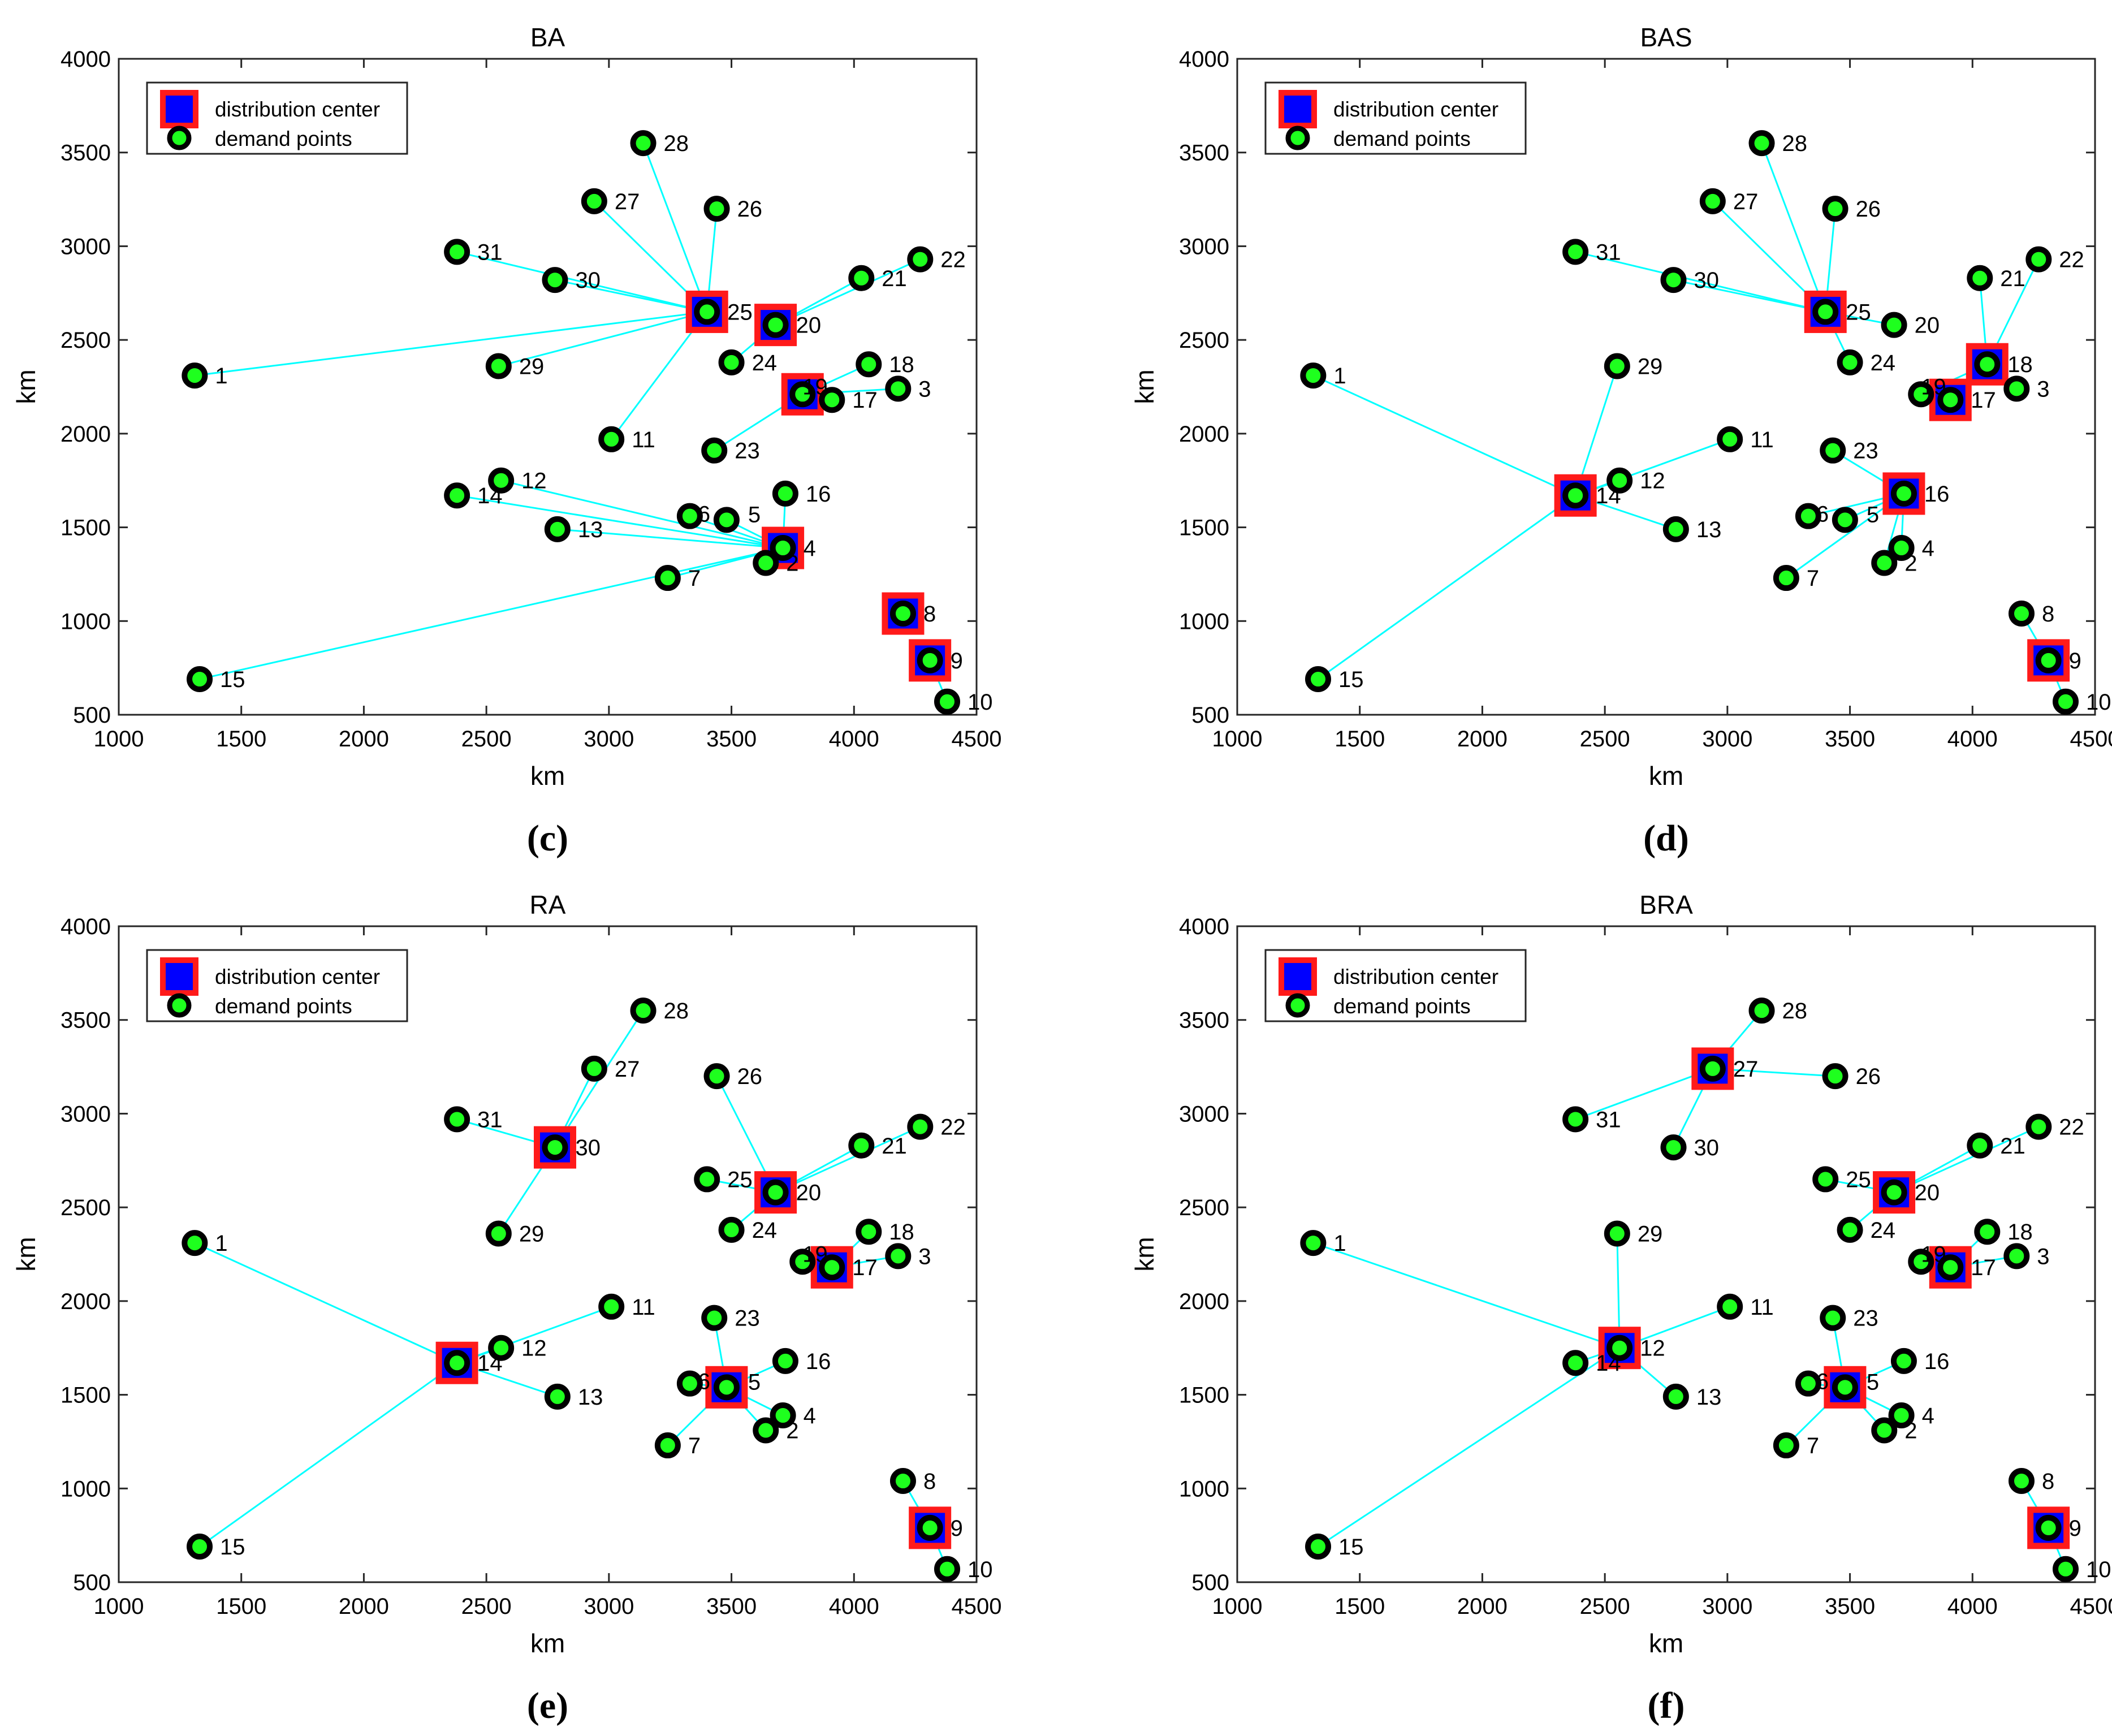 The image size is (2112, 1736). What do you see at coordinates (2048, 614) in the screenshot?
I see `point-label-8: 8` at bounding box center [2048, 614].